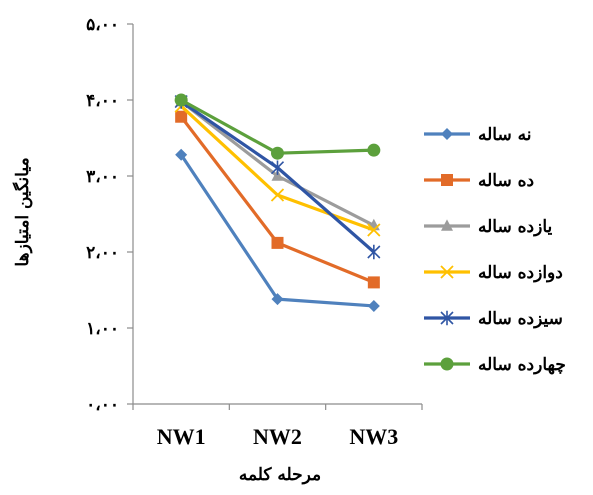  I want to click on legend-label: دوازده ساله, so click(520, 273).